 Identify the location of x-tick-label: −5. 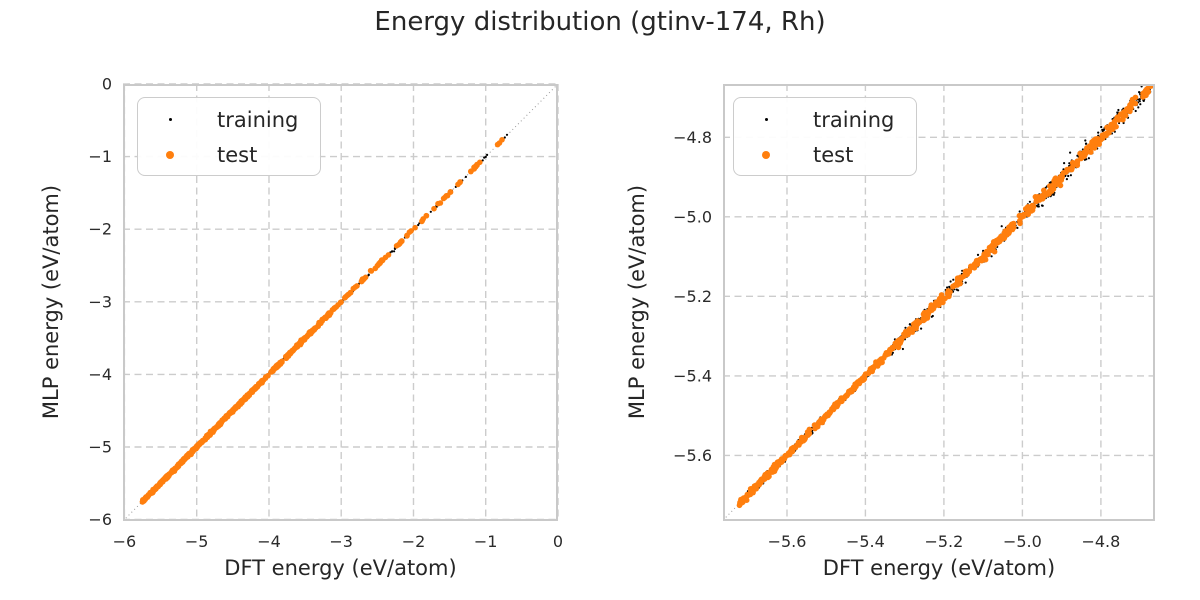
(197, 541).